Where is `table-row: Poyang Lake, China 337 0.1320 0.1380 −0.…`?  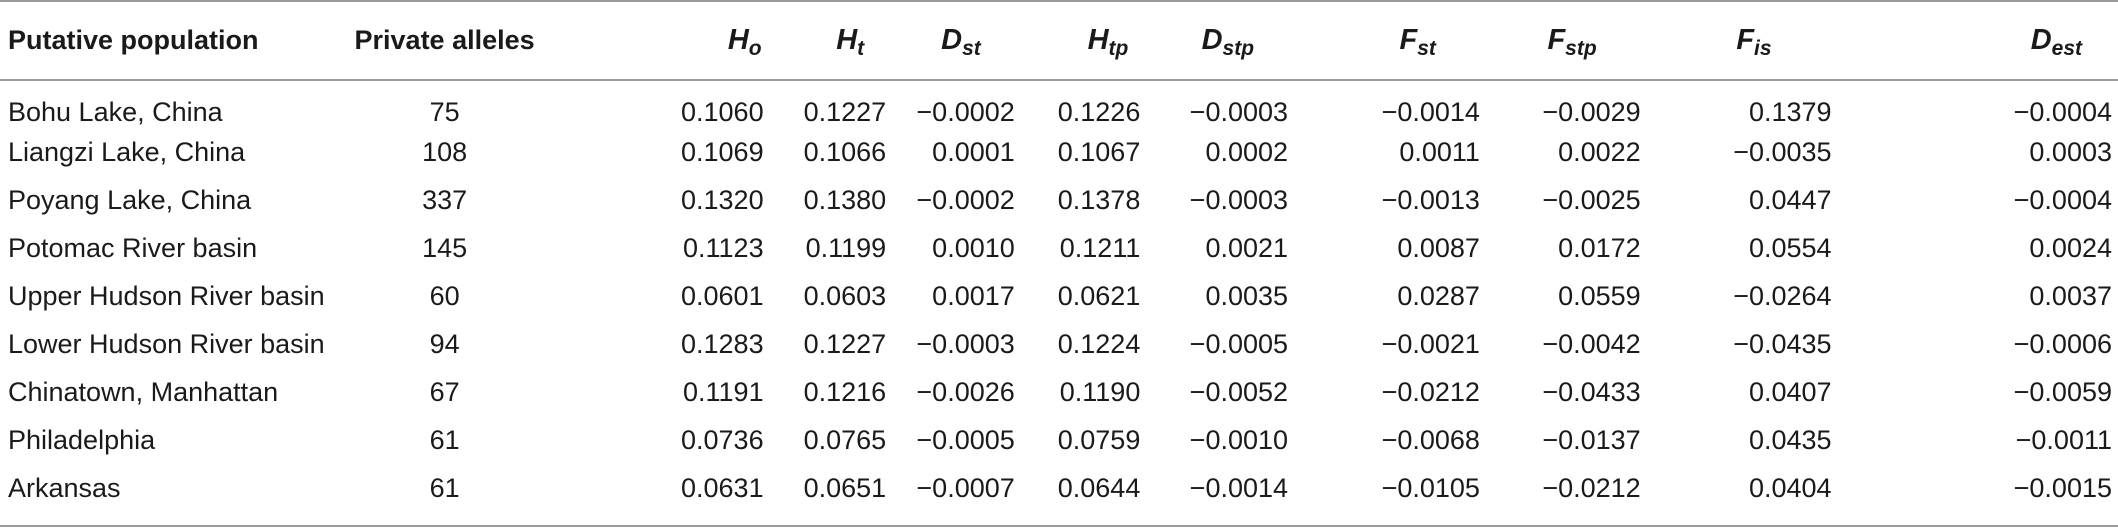
table-row: Poyang Lake, China 337 0.1320 0.1380 −0.… is located at coordinates (1059, 200).